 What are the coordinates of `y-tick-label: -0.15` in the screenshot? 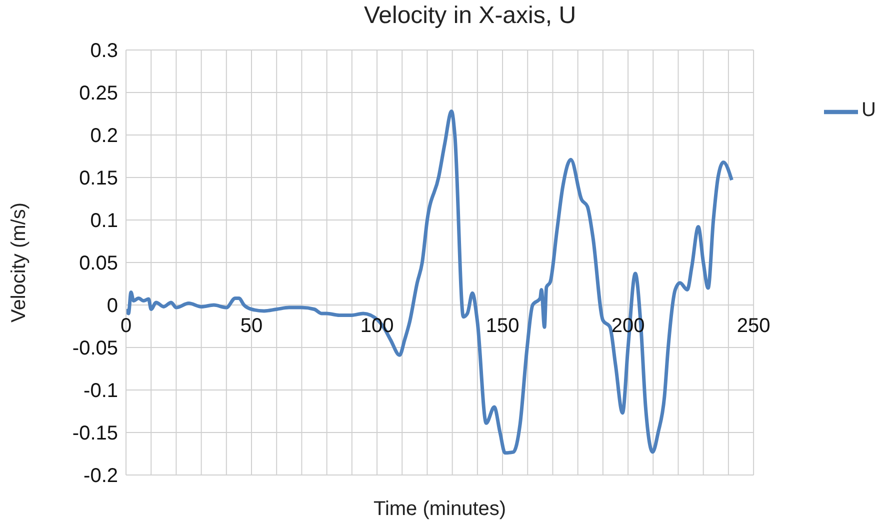 It's located at (95, 433).